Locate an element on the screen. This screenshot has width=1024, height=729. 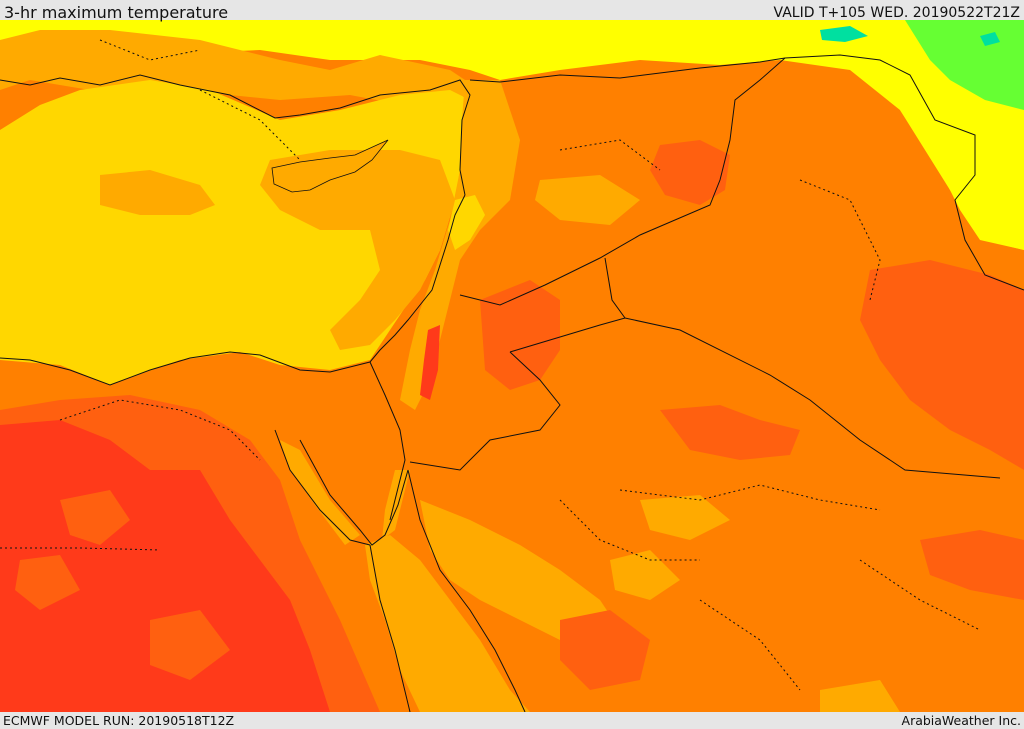
levant-coastline is located at coordinates (417, 278).